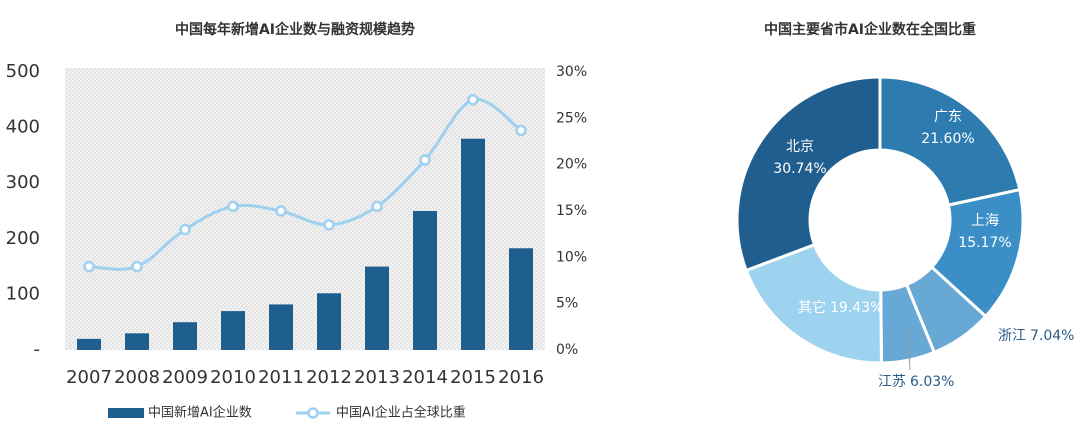 Image resolution: width=1080 pixels, height=430 pixels. I want to click on legend-label: 中国新增AI企业数, so click(200, 413).